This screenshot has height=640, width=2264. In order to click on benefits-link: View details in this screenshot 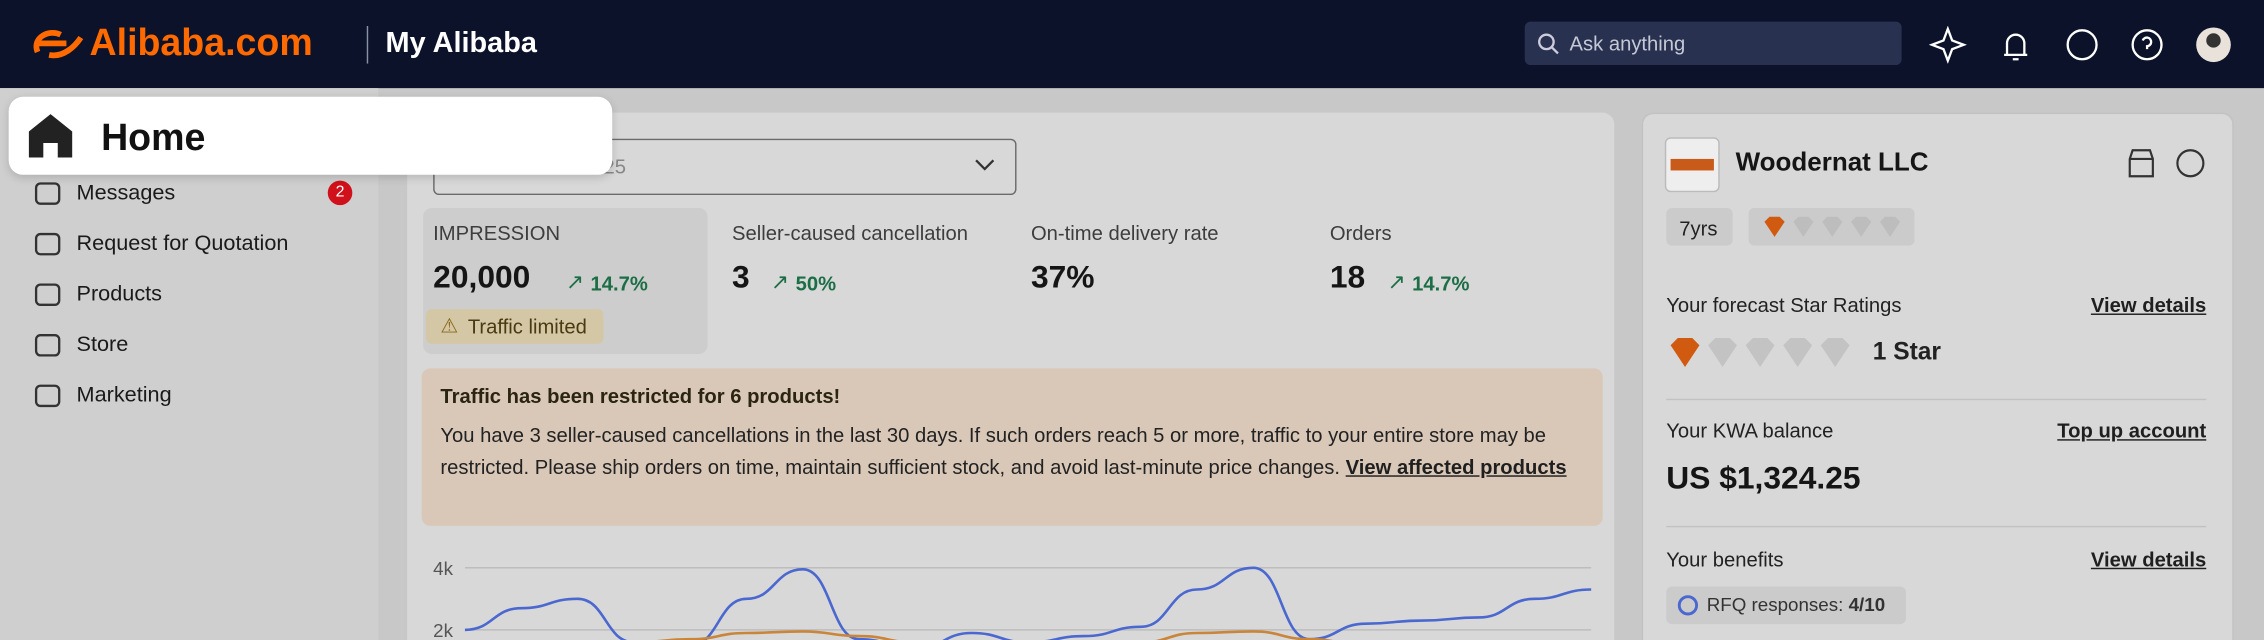, I will do `click(2148, 559)`.